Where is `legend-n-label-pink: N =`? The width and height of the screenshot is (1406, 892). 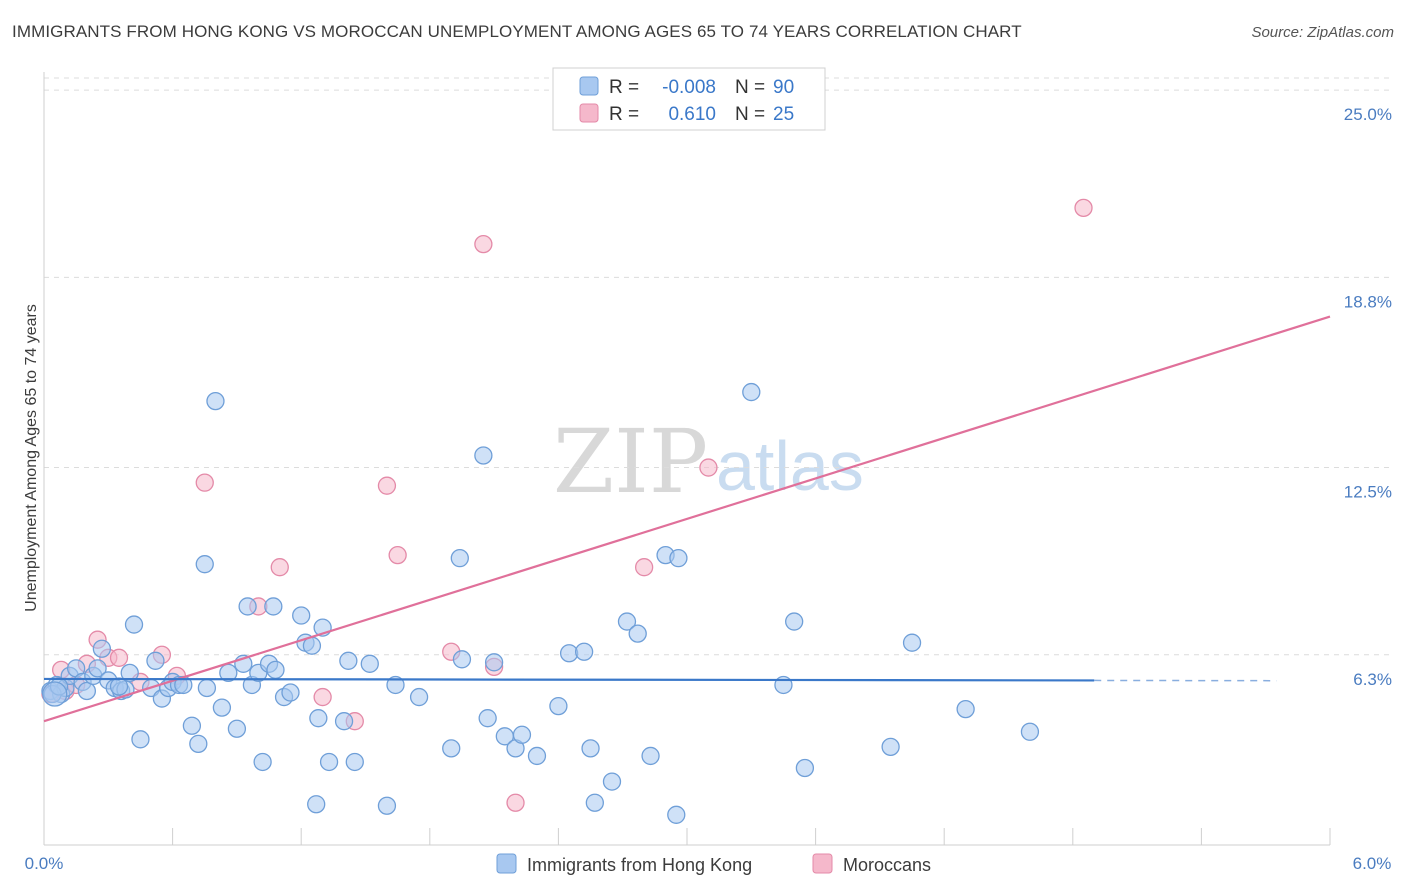
legend-n-label-pink: N = is located at coordinates (750, 114).